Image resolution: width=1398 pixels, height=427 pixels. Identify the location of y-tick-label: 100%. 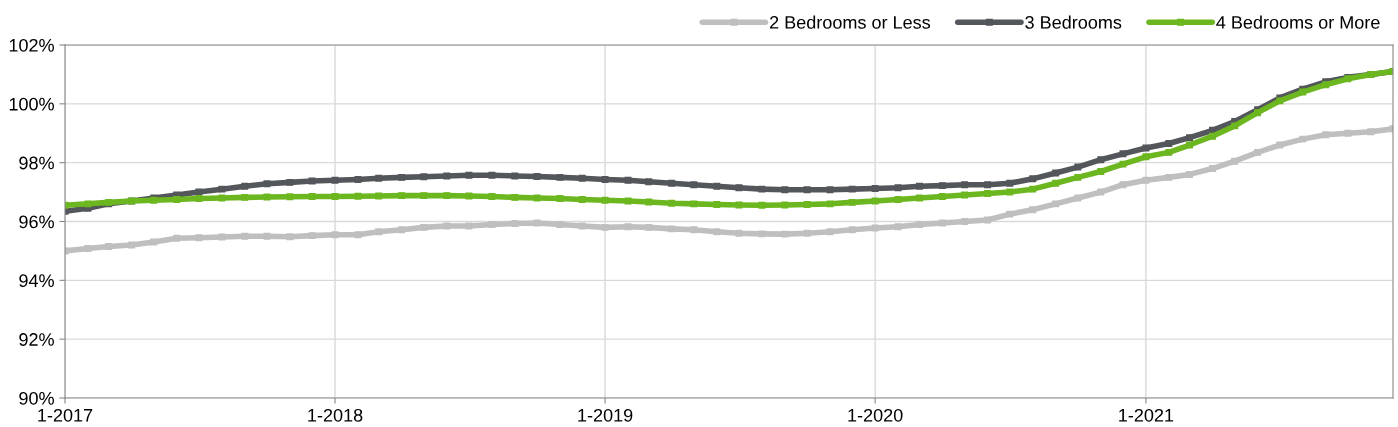
(31, 104).